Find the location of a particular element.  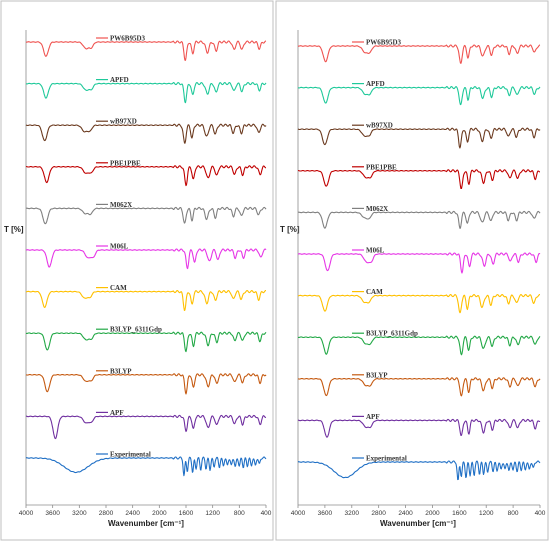

left-x-ticks: 4000 3600 3200 2800 2400 2000 1600 1200 800 400 is located at coordinates (145, 511).